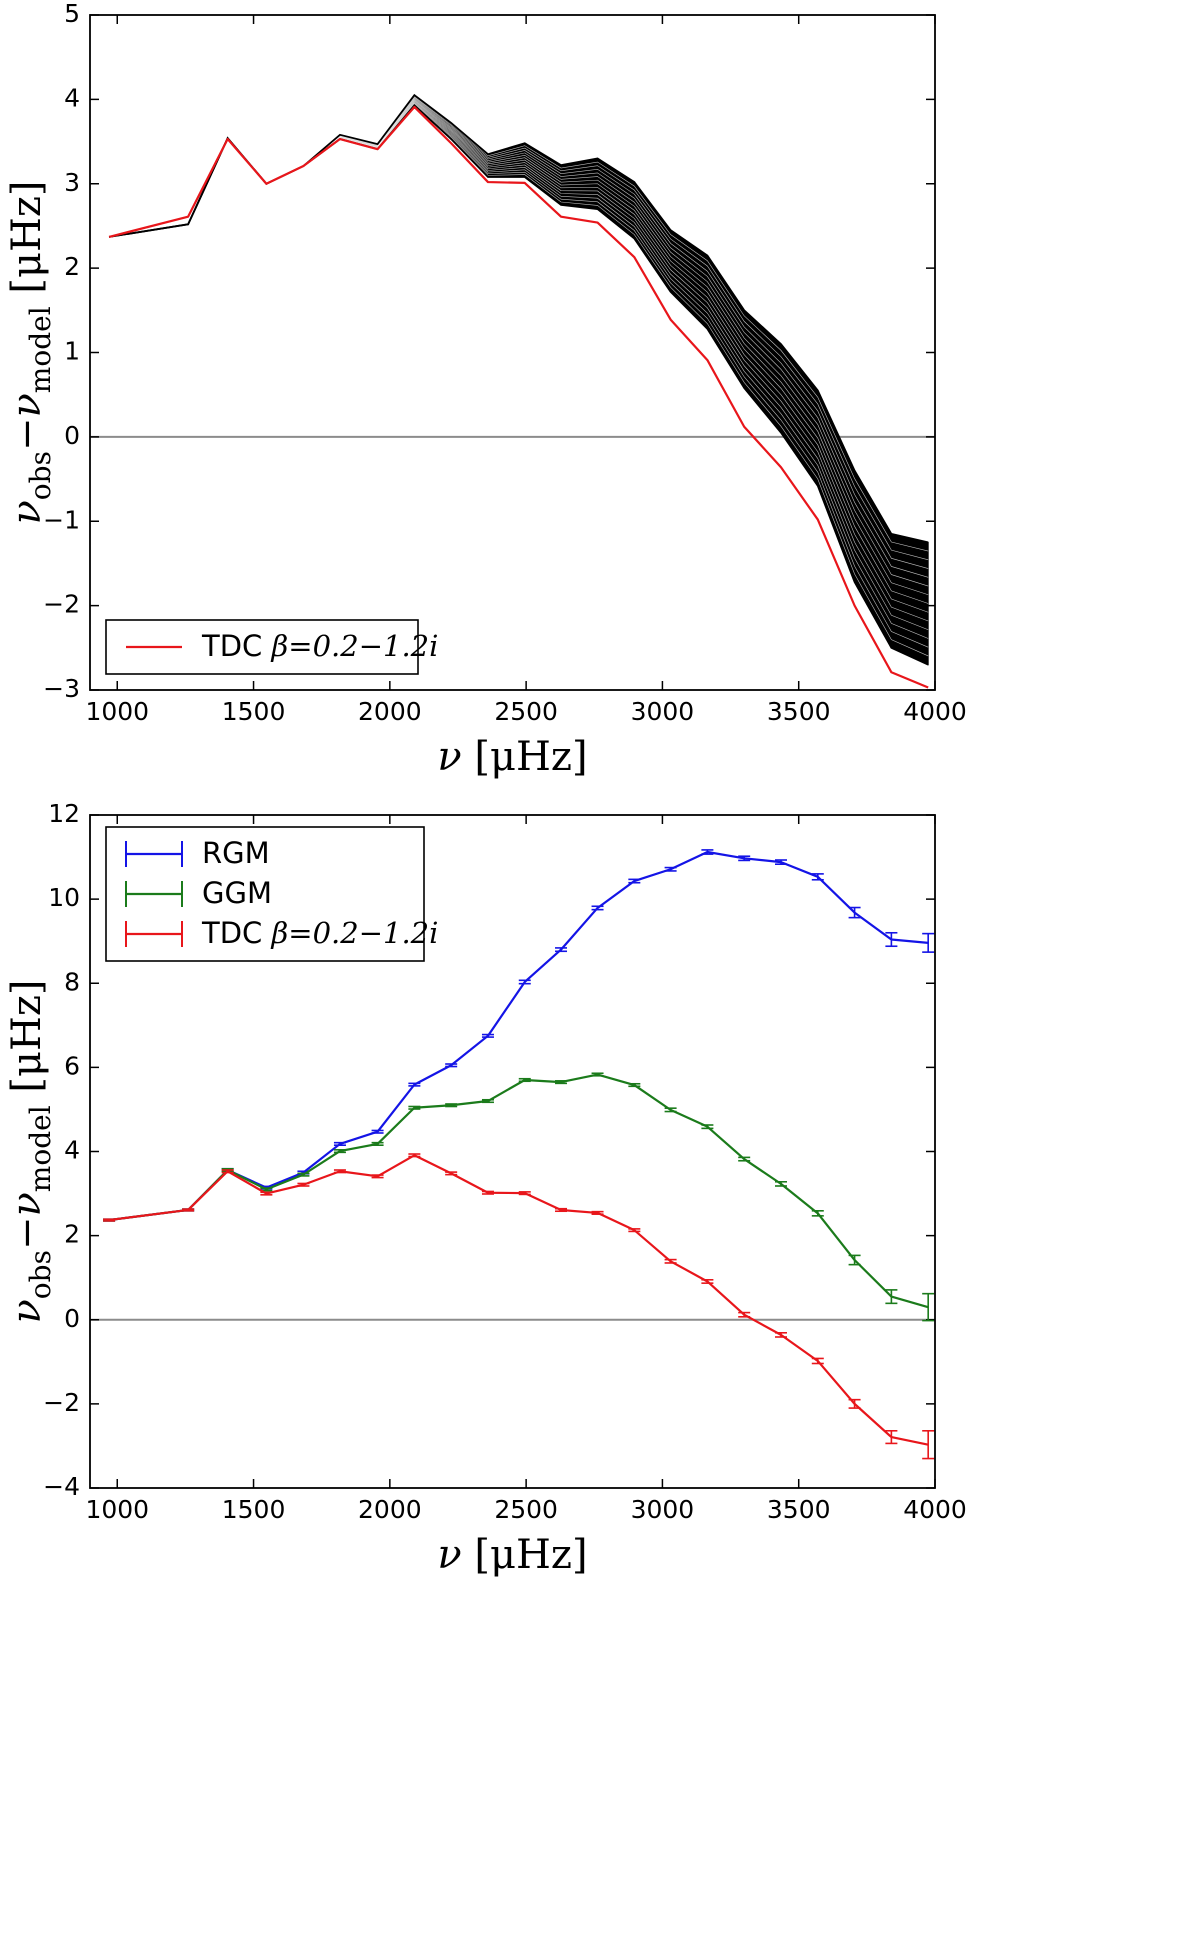 This screenshot has height=1944, width=1200. I want to click on series-ggm, so click(519, 1197).